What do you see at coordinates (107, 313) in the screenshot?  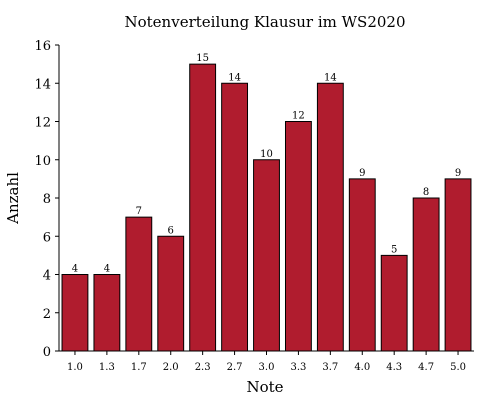 I see `bar-1.3` at bounding box center [107, 313].